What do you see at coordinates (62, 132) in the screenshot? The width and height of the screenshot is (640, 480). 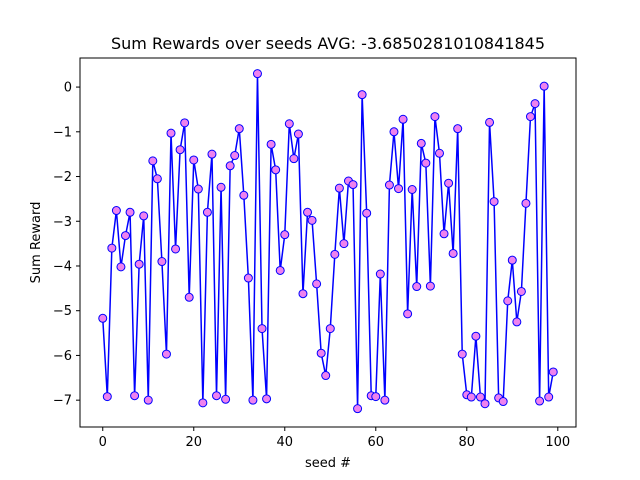 I see `y-tick-label: −1` at bounding box center [62, 132].